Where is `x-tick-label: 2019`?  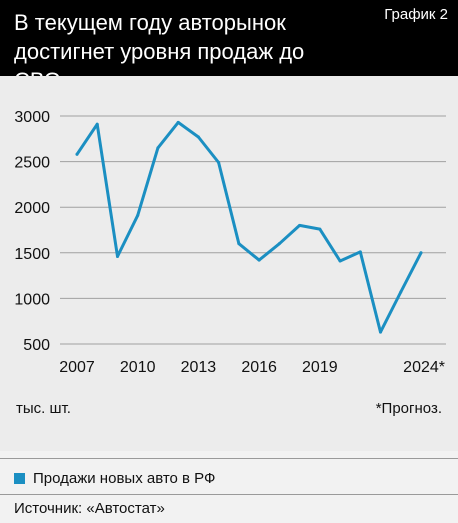 x-tick-label: 2019 is located at coordinates (320, 367).